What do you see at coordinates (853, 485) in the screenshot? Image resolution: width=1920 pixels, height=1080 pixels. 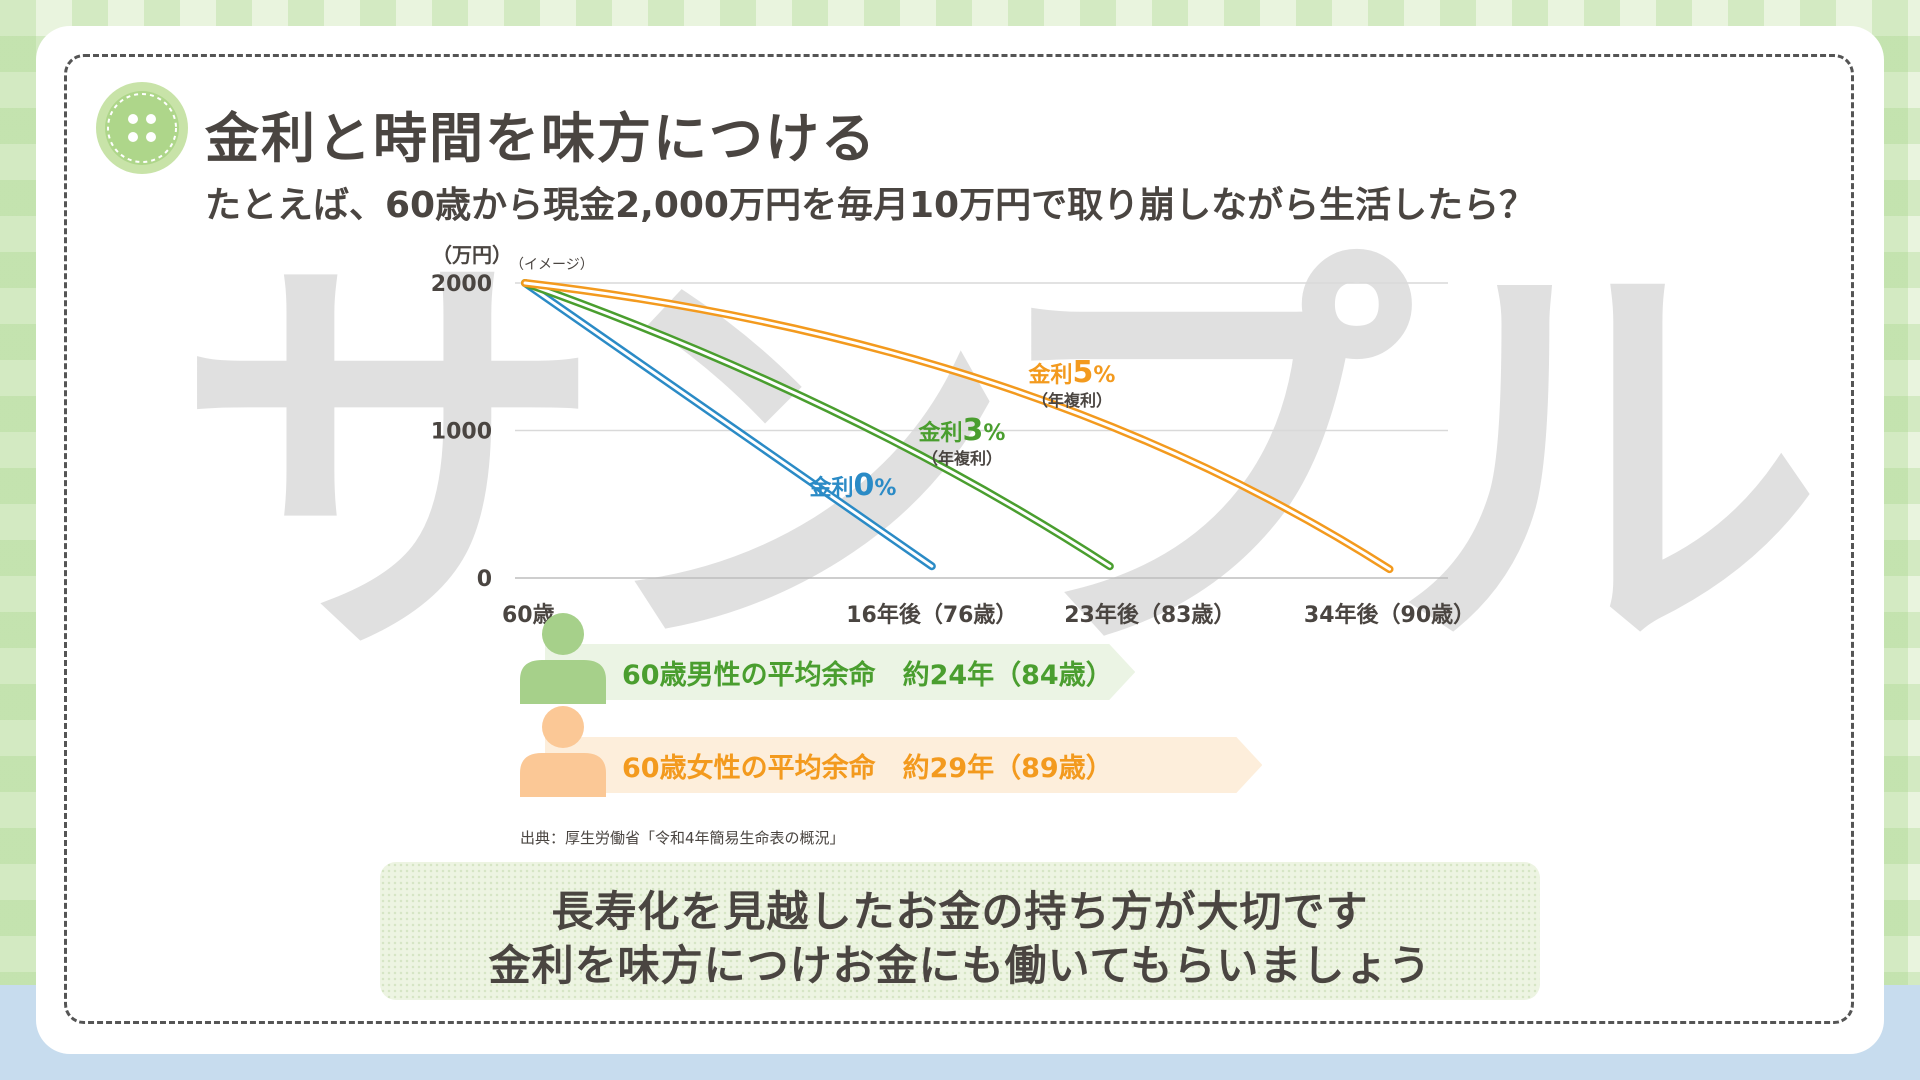 I see `series-label: 金利0%` at bounding box center [853, 485].